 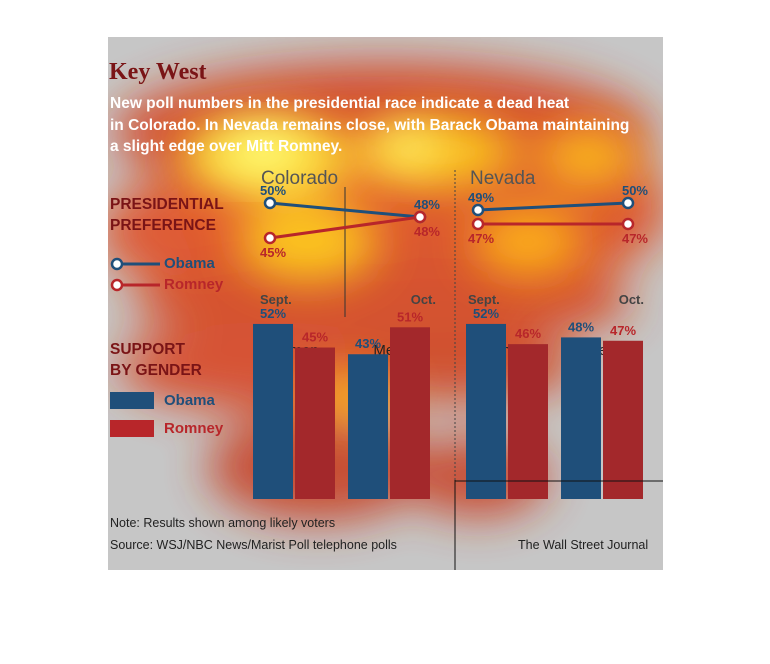 I want to click on colorado-bar-label-romney-women: 45%, so click(x=315, y=337).